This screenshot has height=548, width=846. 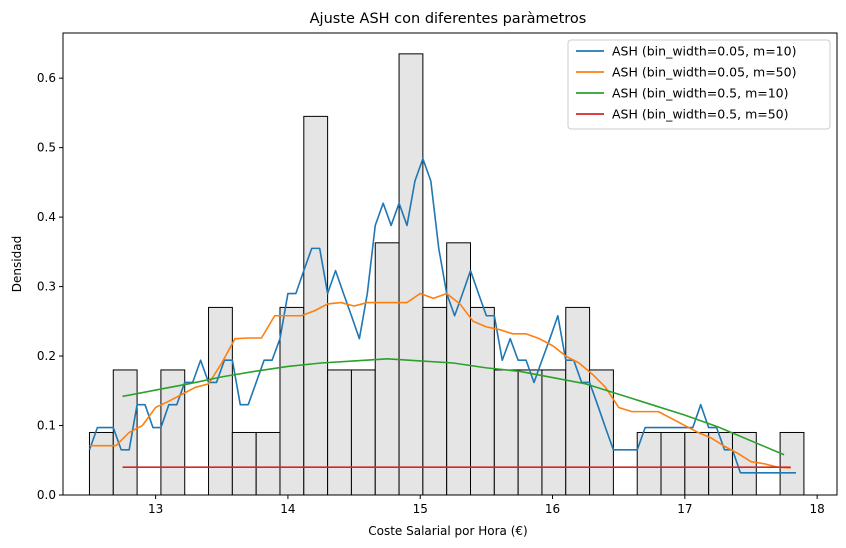 I want to click on x-tick-label: 16, so click(x=552, y=509).